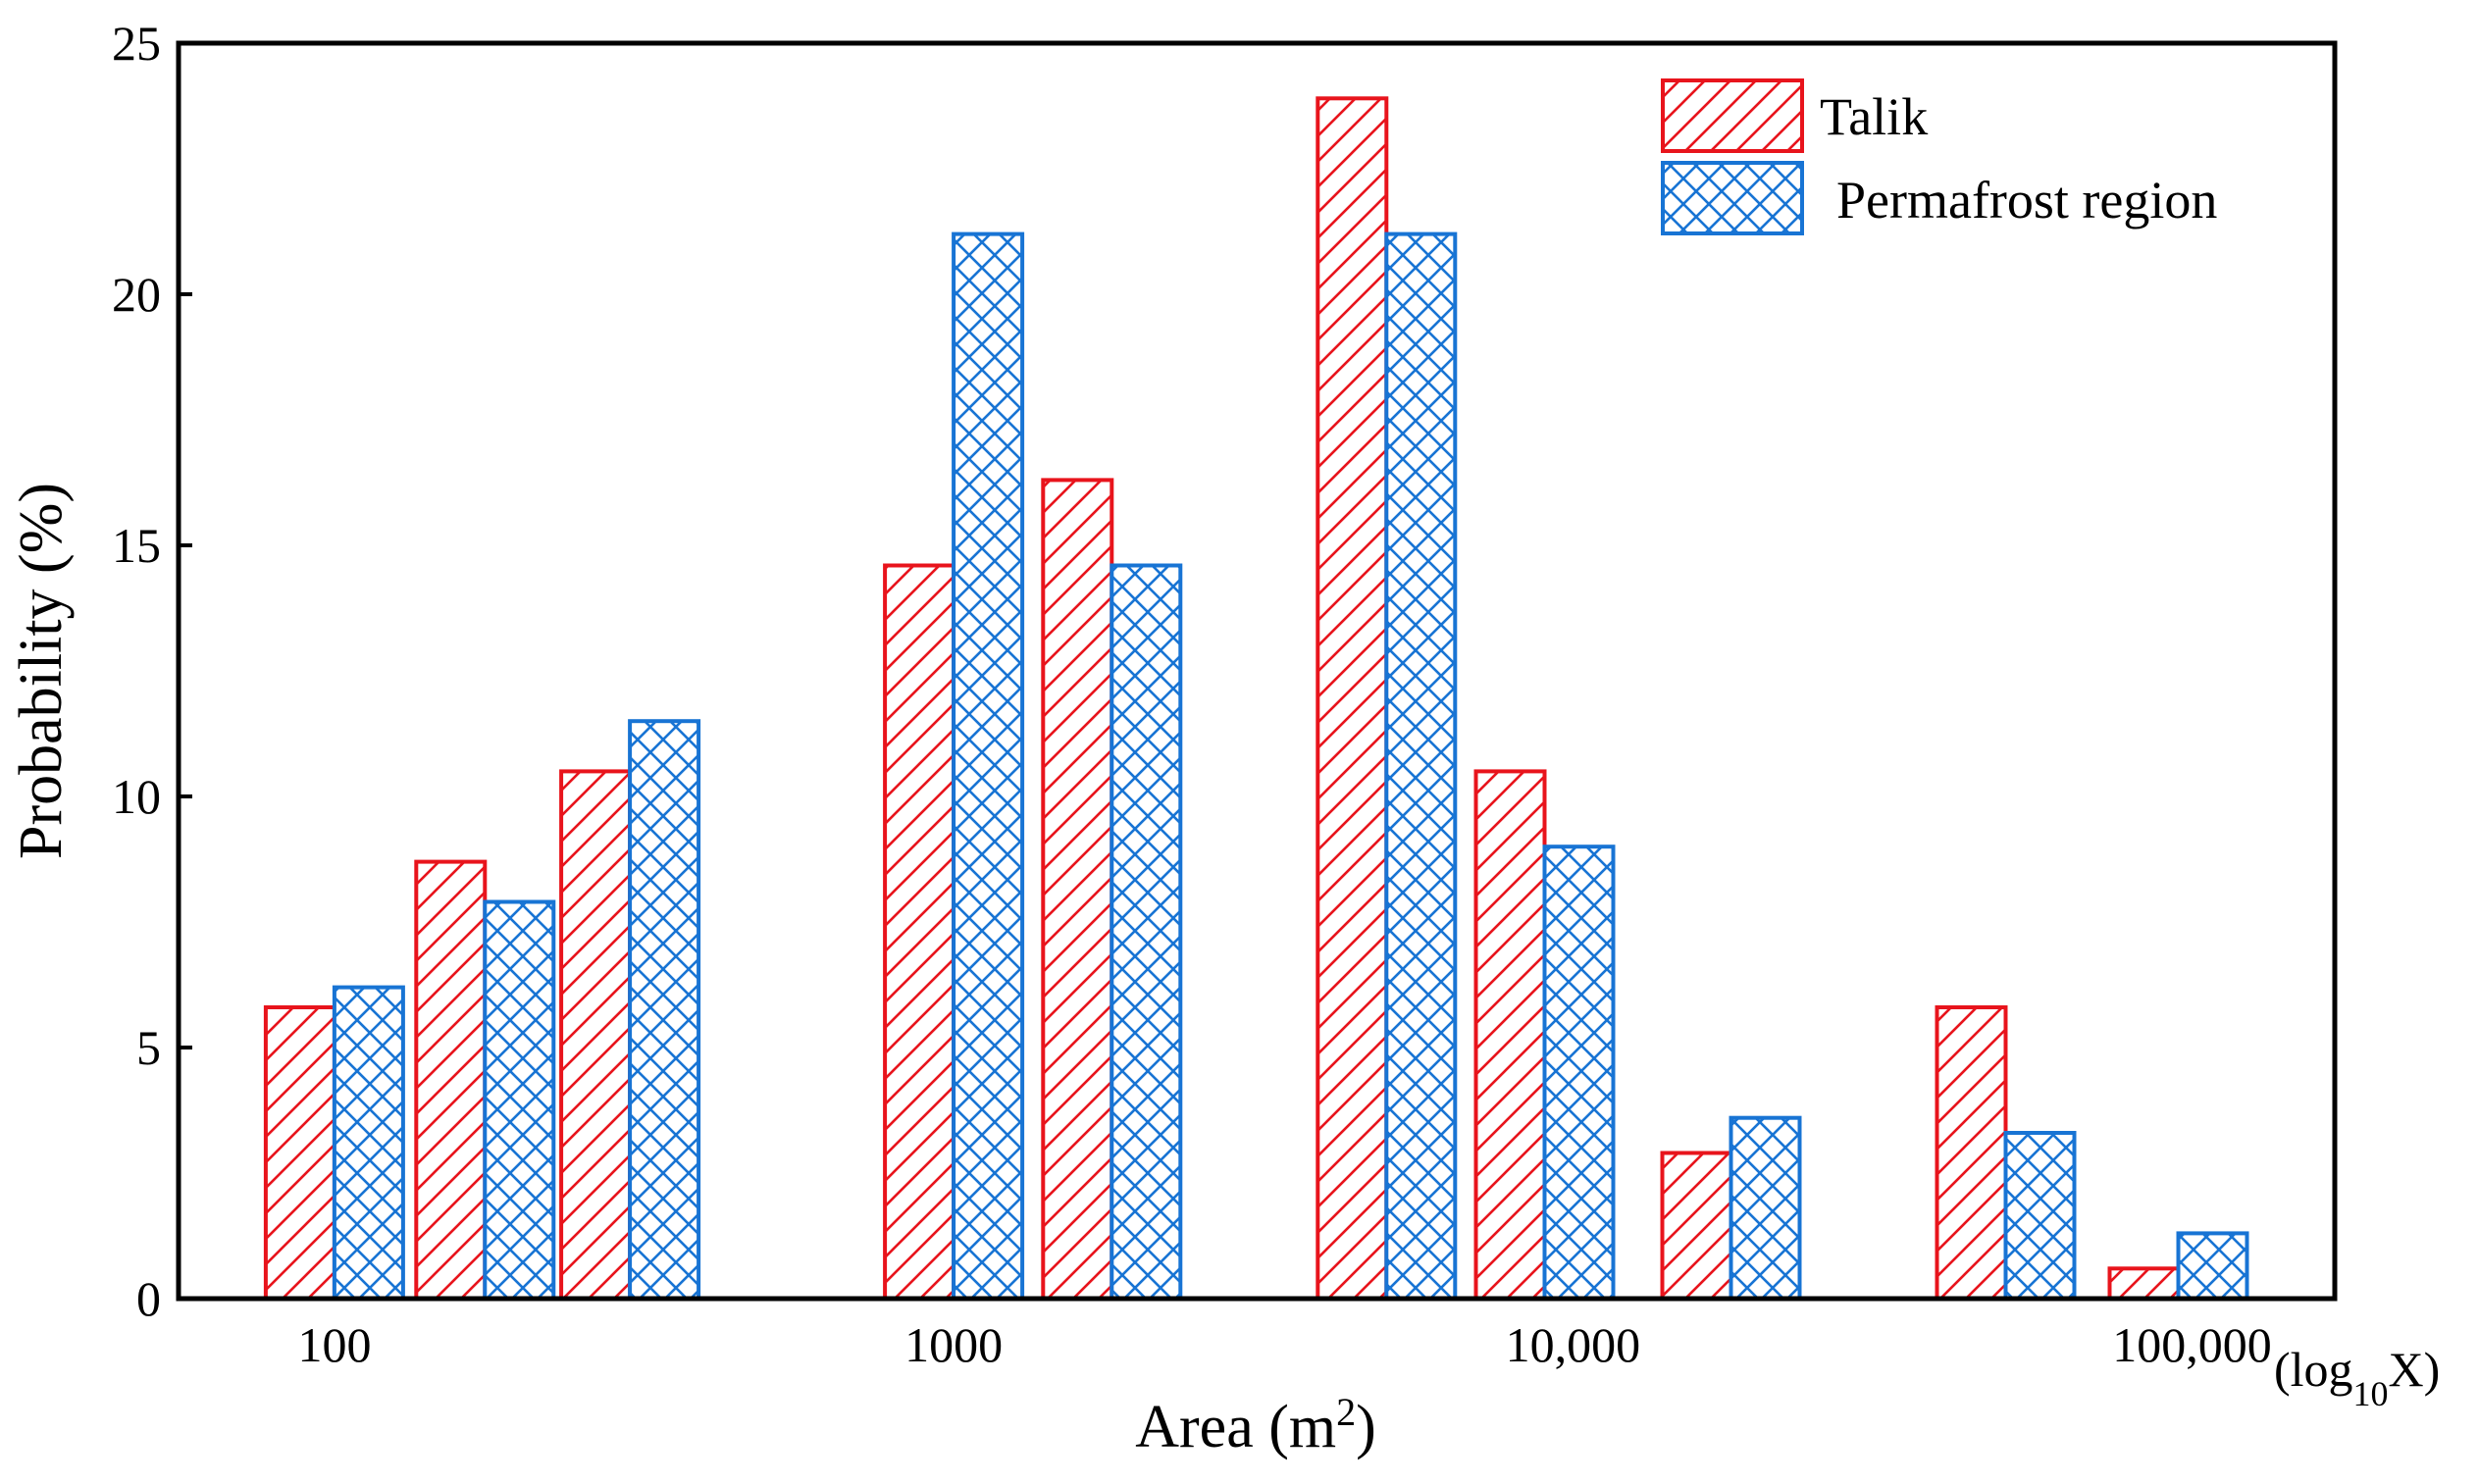 This screenshot has height=1484, width=2478. What do you see at coordinates (136, 294) in the screenshot?
I see `y-tick-label: 20` at bounding box center [136, 294].